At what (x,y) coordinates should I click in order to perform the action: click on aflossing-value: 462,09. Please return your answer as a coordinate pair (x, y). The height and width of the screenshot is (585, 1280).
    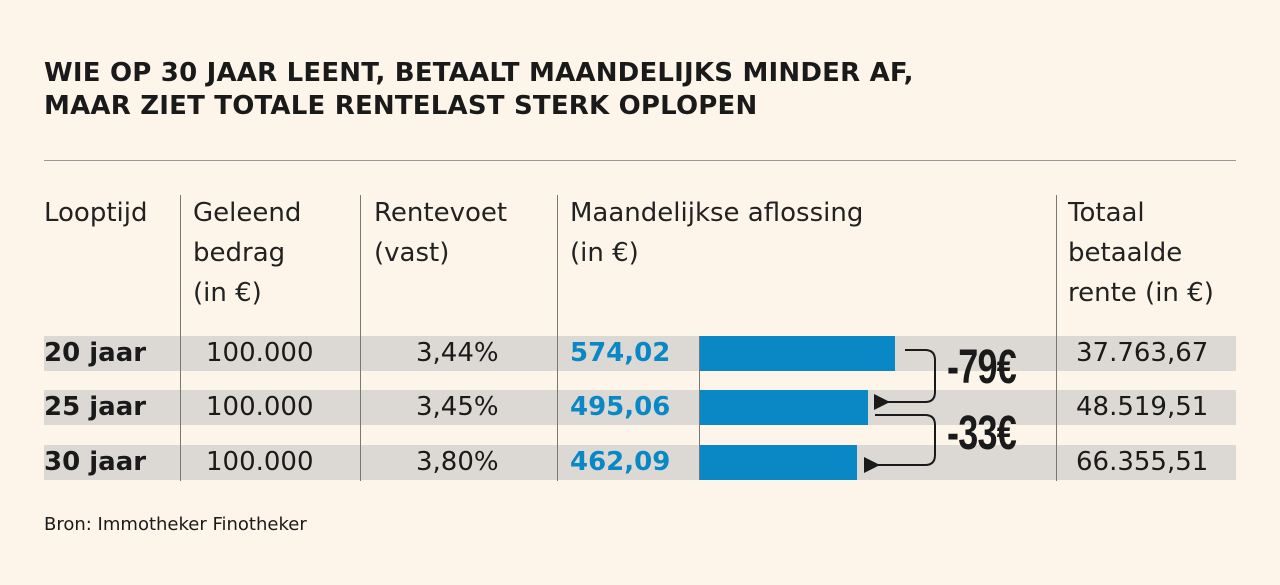
    Looking at the image, I should click on (620, 462).